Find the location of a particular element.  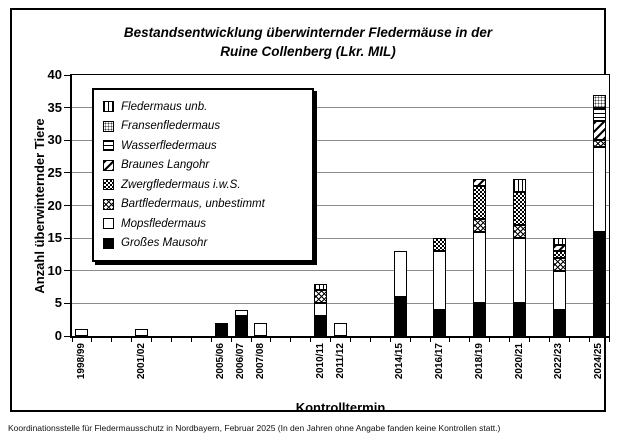

x-tick-label: 2024/25 is located at coordinates (599, 361).